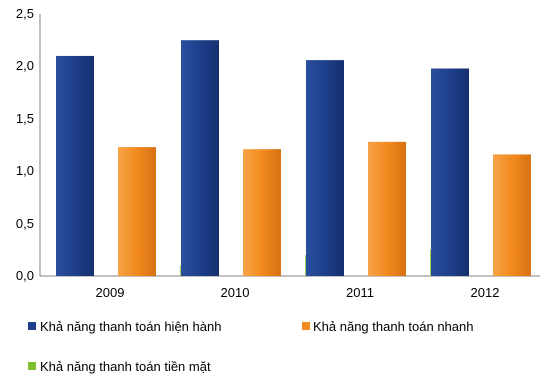  Describe the element at coordinates (485, 292) in the screenshot. I see `x-tick-label: 2012` at that location.